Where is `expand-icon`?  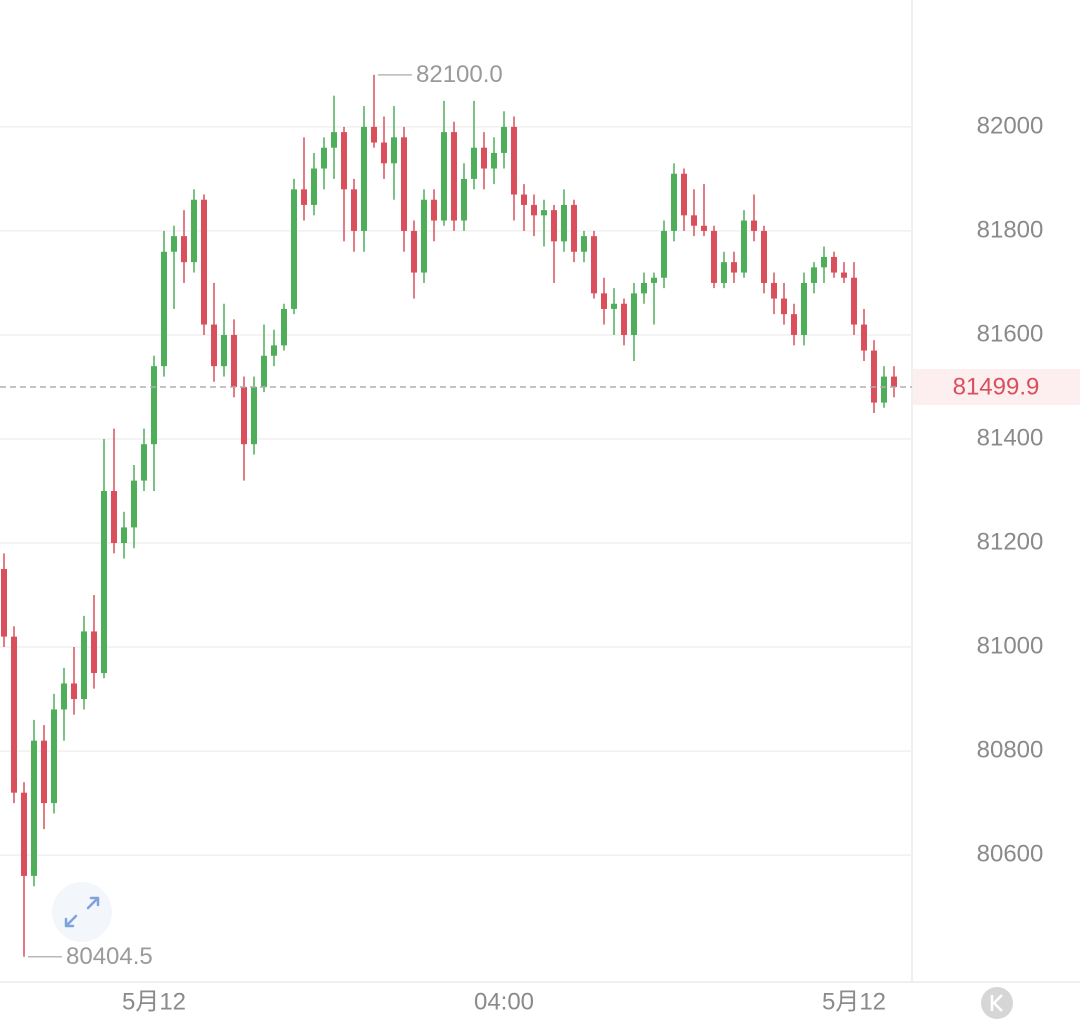 expand-icon is located at coordinates (82, 912).